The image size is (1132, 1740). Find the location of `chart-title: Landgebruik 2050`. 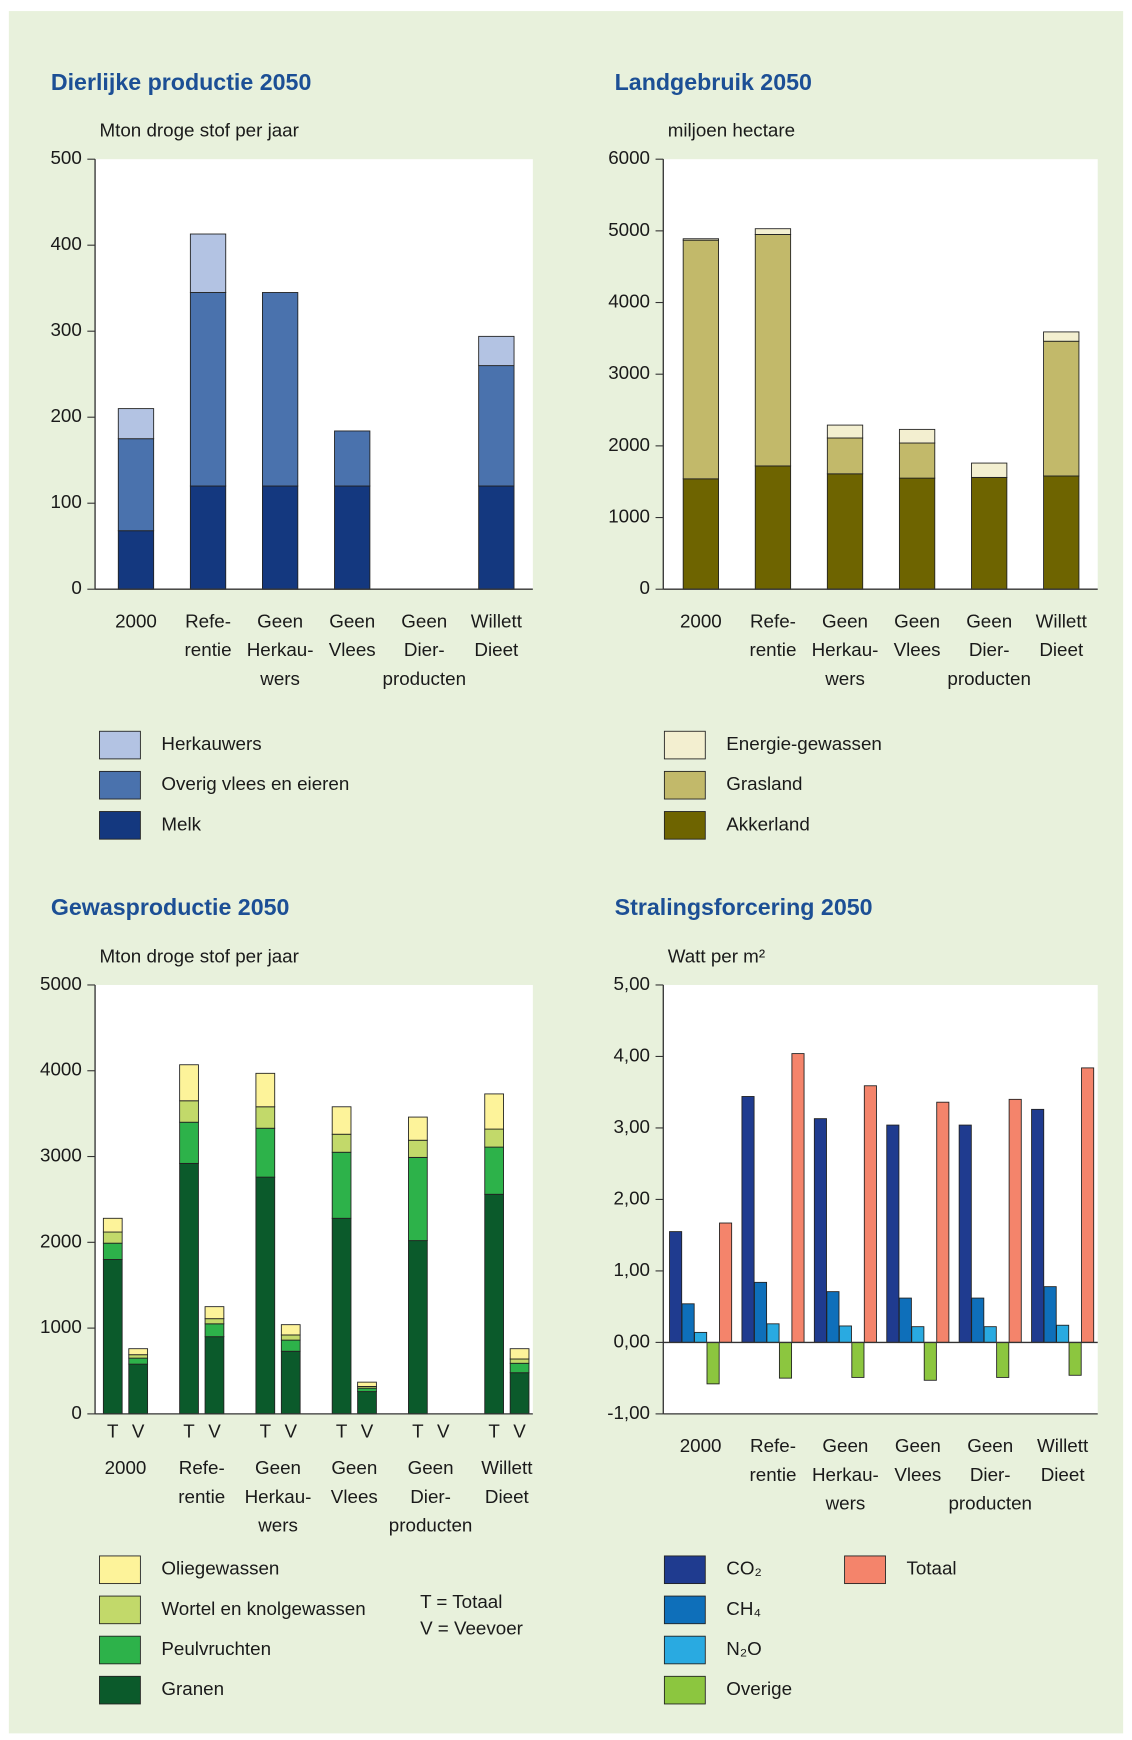

chart-title: Landgebruik 2050 is located at coordinates (713, 82).